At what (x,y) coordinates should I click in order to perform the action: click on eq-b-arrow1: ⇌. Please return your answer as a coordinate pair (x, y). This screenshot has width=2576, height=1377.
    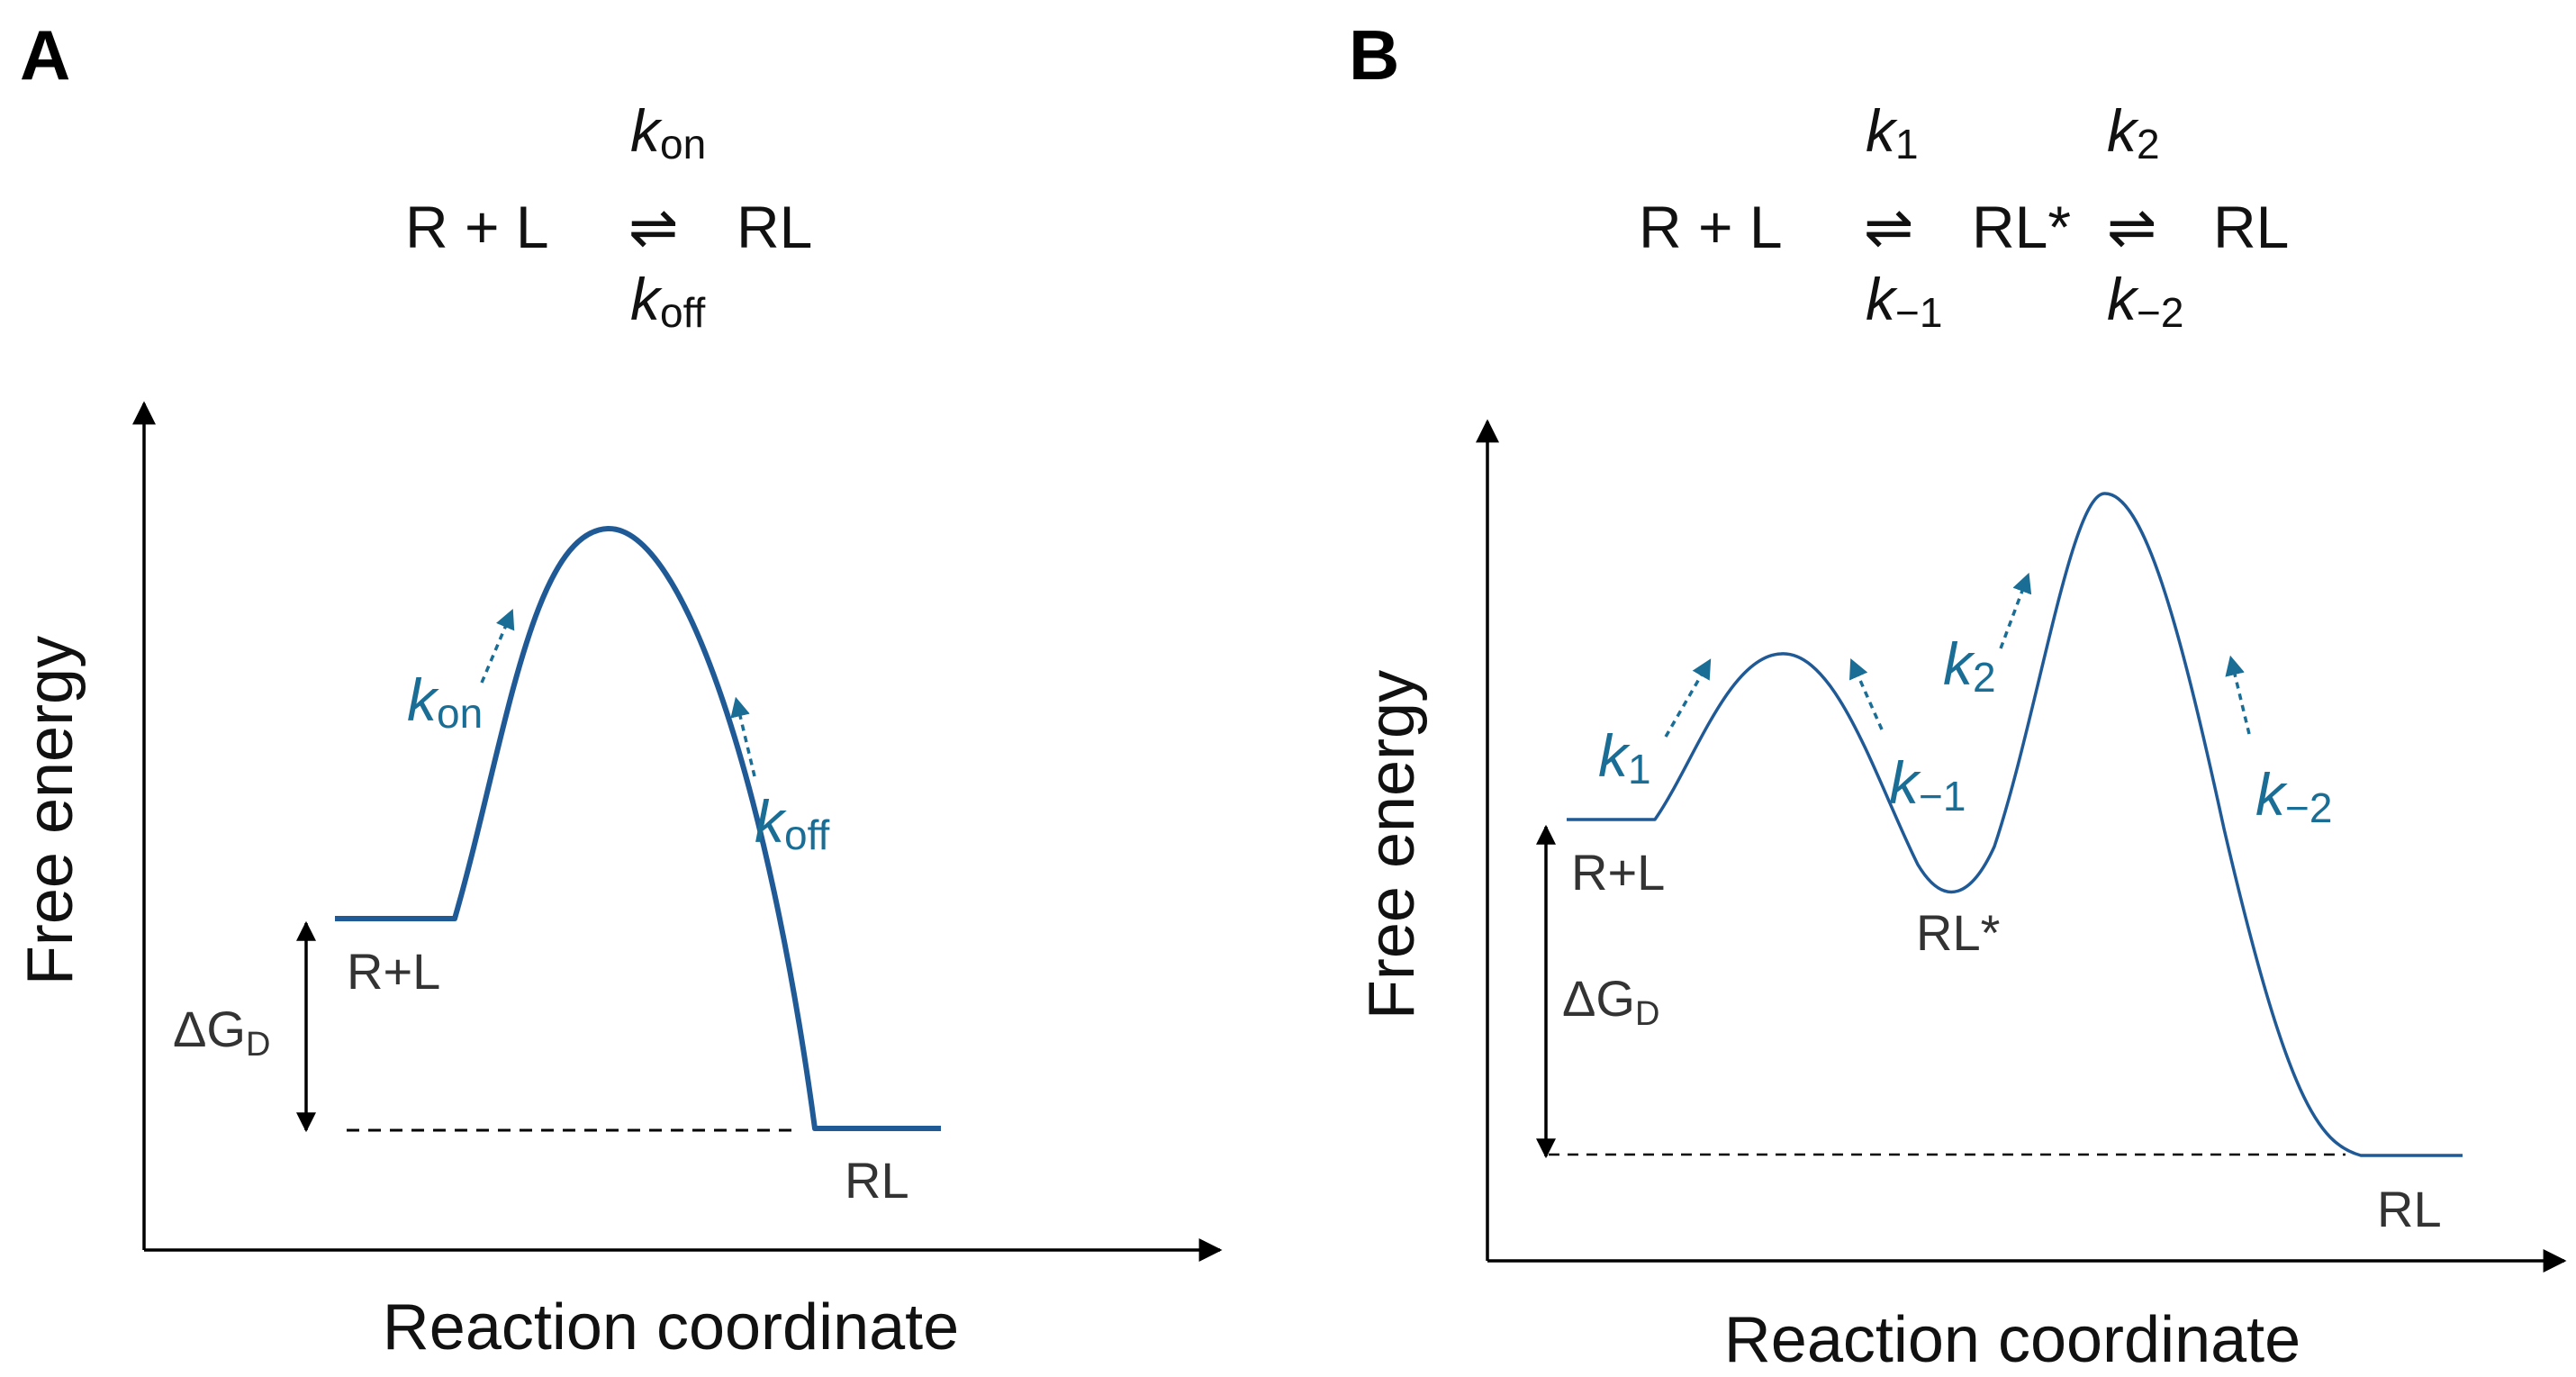
    Looking at the image, I should click on (1888, 227).